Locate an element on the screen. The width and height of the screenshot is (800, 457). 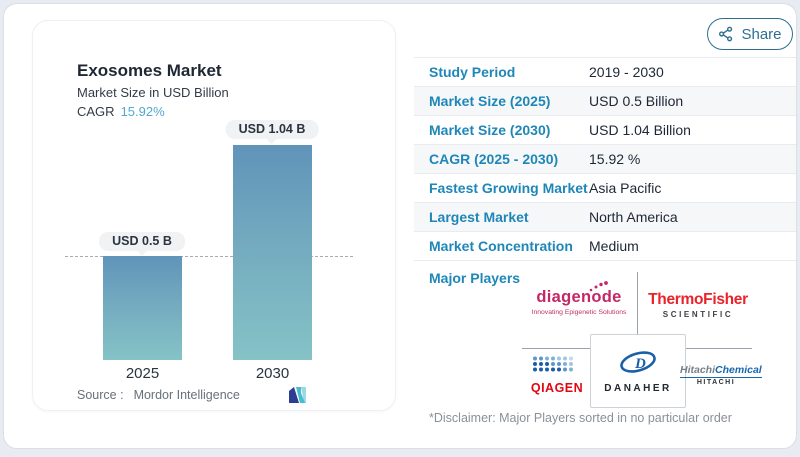
qiagen-dots-icon is located at coordinates (557, 367).